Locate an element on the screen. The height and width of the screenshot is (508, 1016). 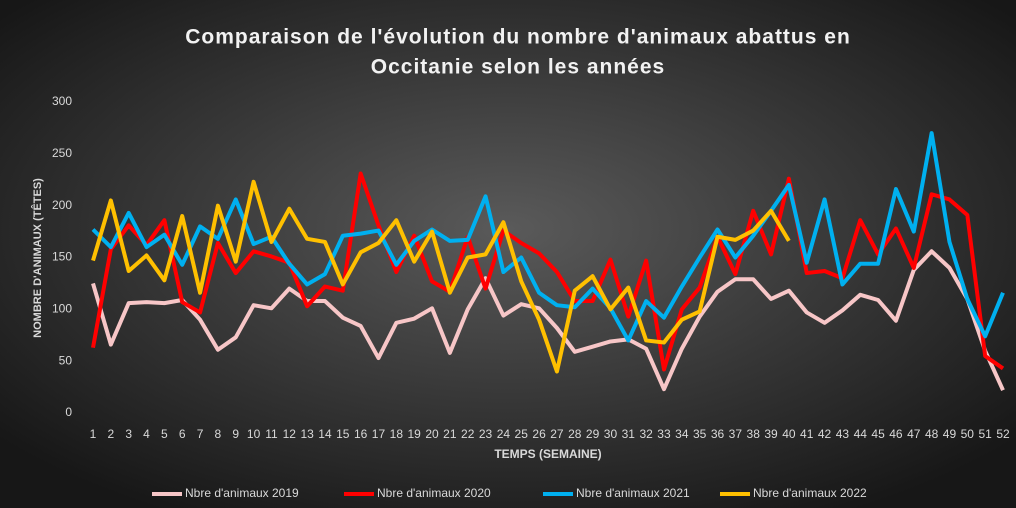
x-tick-label: 36 is located at coordinates (718, 434).